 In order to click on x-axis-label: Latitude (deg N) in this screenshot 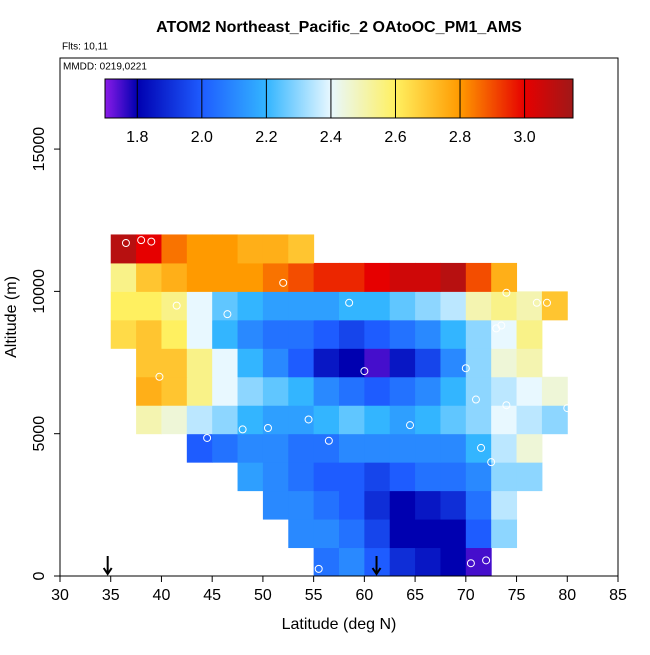, I will do `click(339, 624)`.